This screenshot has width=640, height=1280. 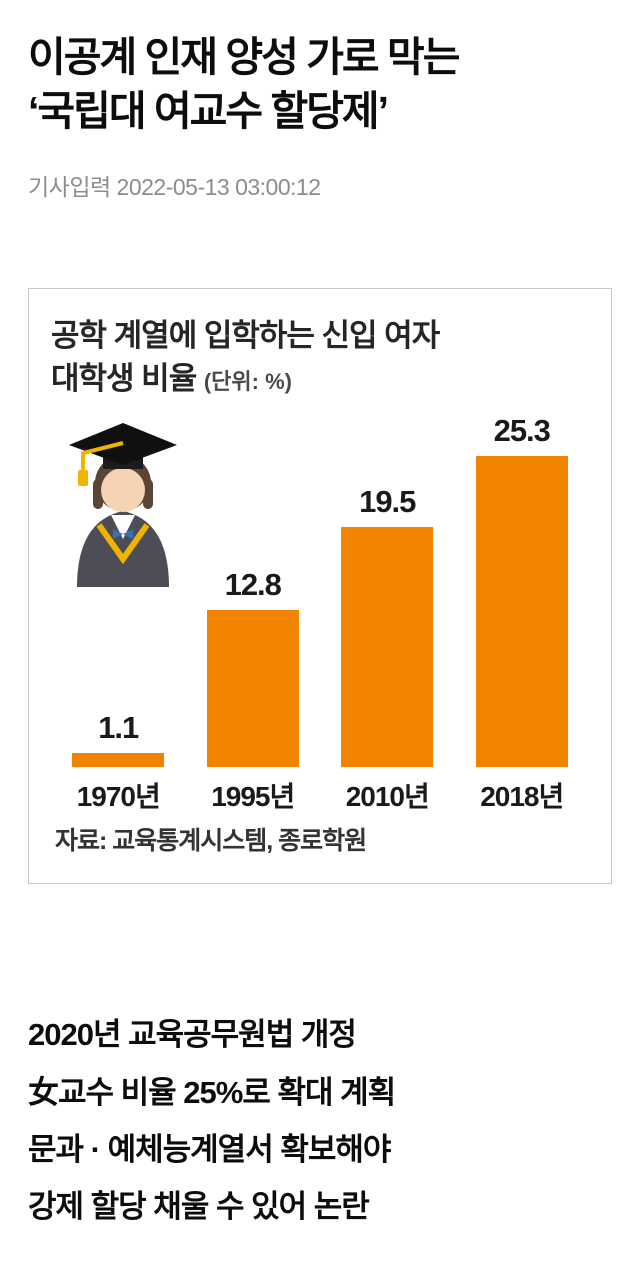 I want to click on bar-group: 25.3 2018년, so click(x=522, y=609).